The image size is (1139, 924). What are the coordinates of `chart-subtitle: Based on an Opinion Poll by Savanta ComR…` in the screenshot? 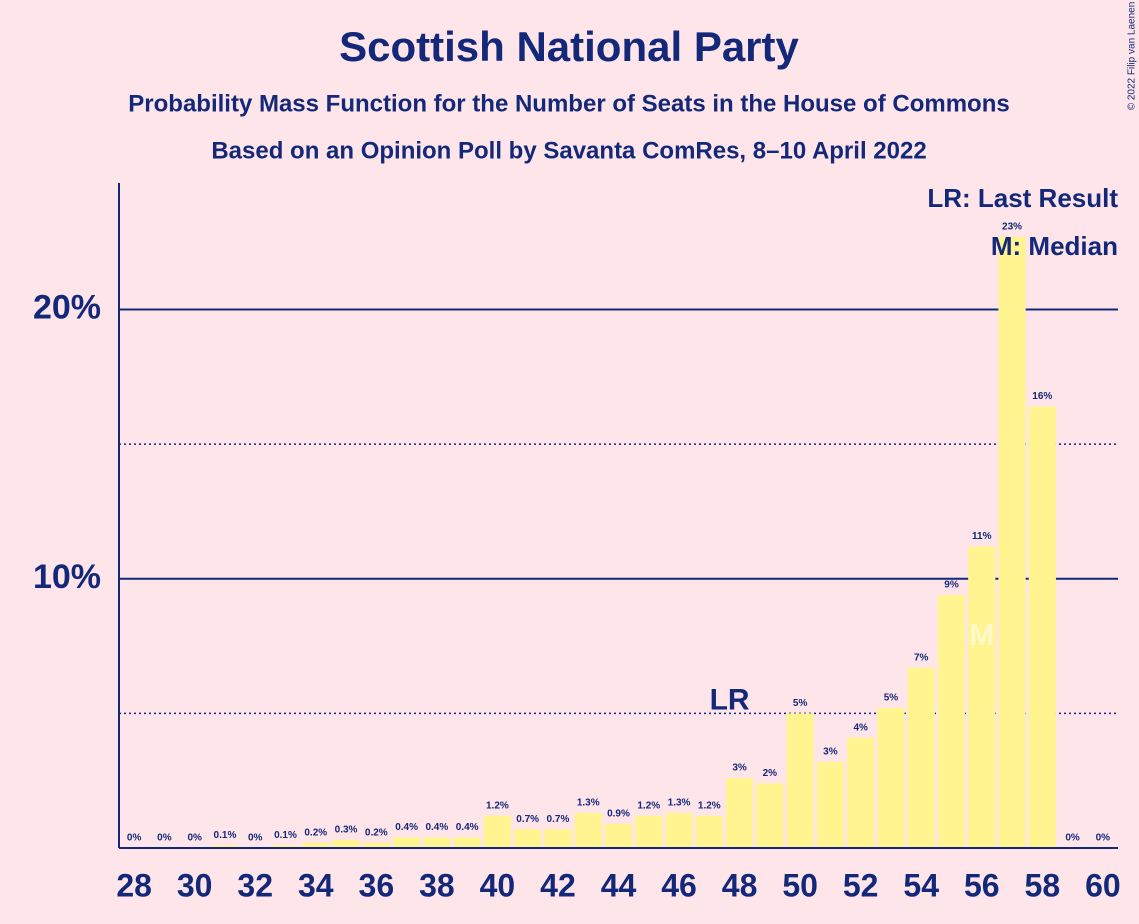 It's located at (568, 150).